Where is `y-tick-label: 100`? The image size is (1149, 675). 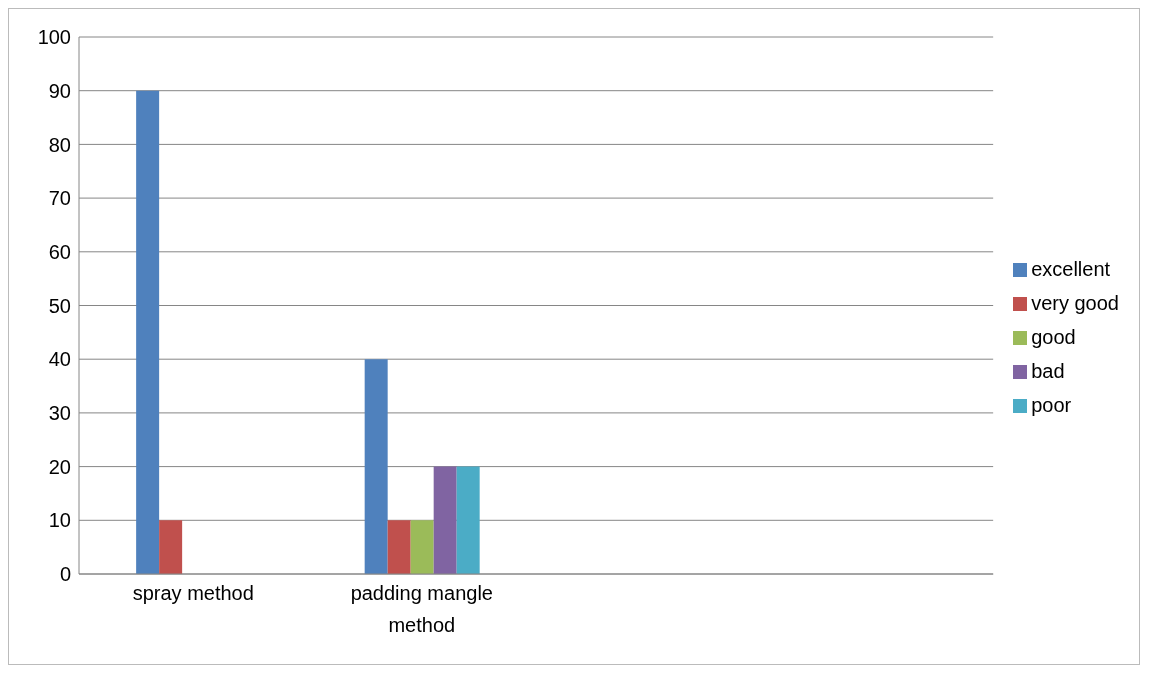 y-tick-label: 100 is located at coordinates (54, 37).